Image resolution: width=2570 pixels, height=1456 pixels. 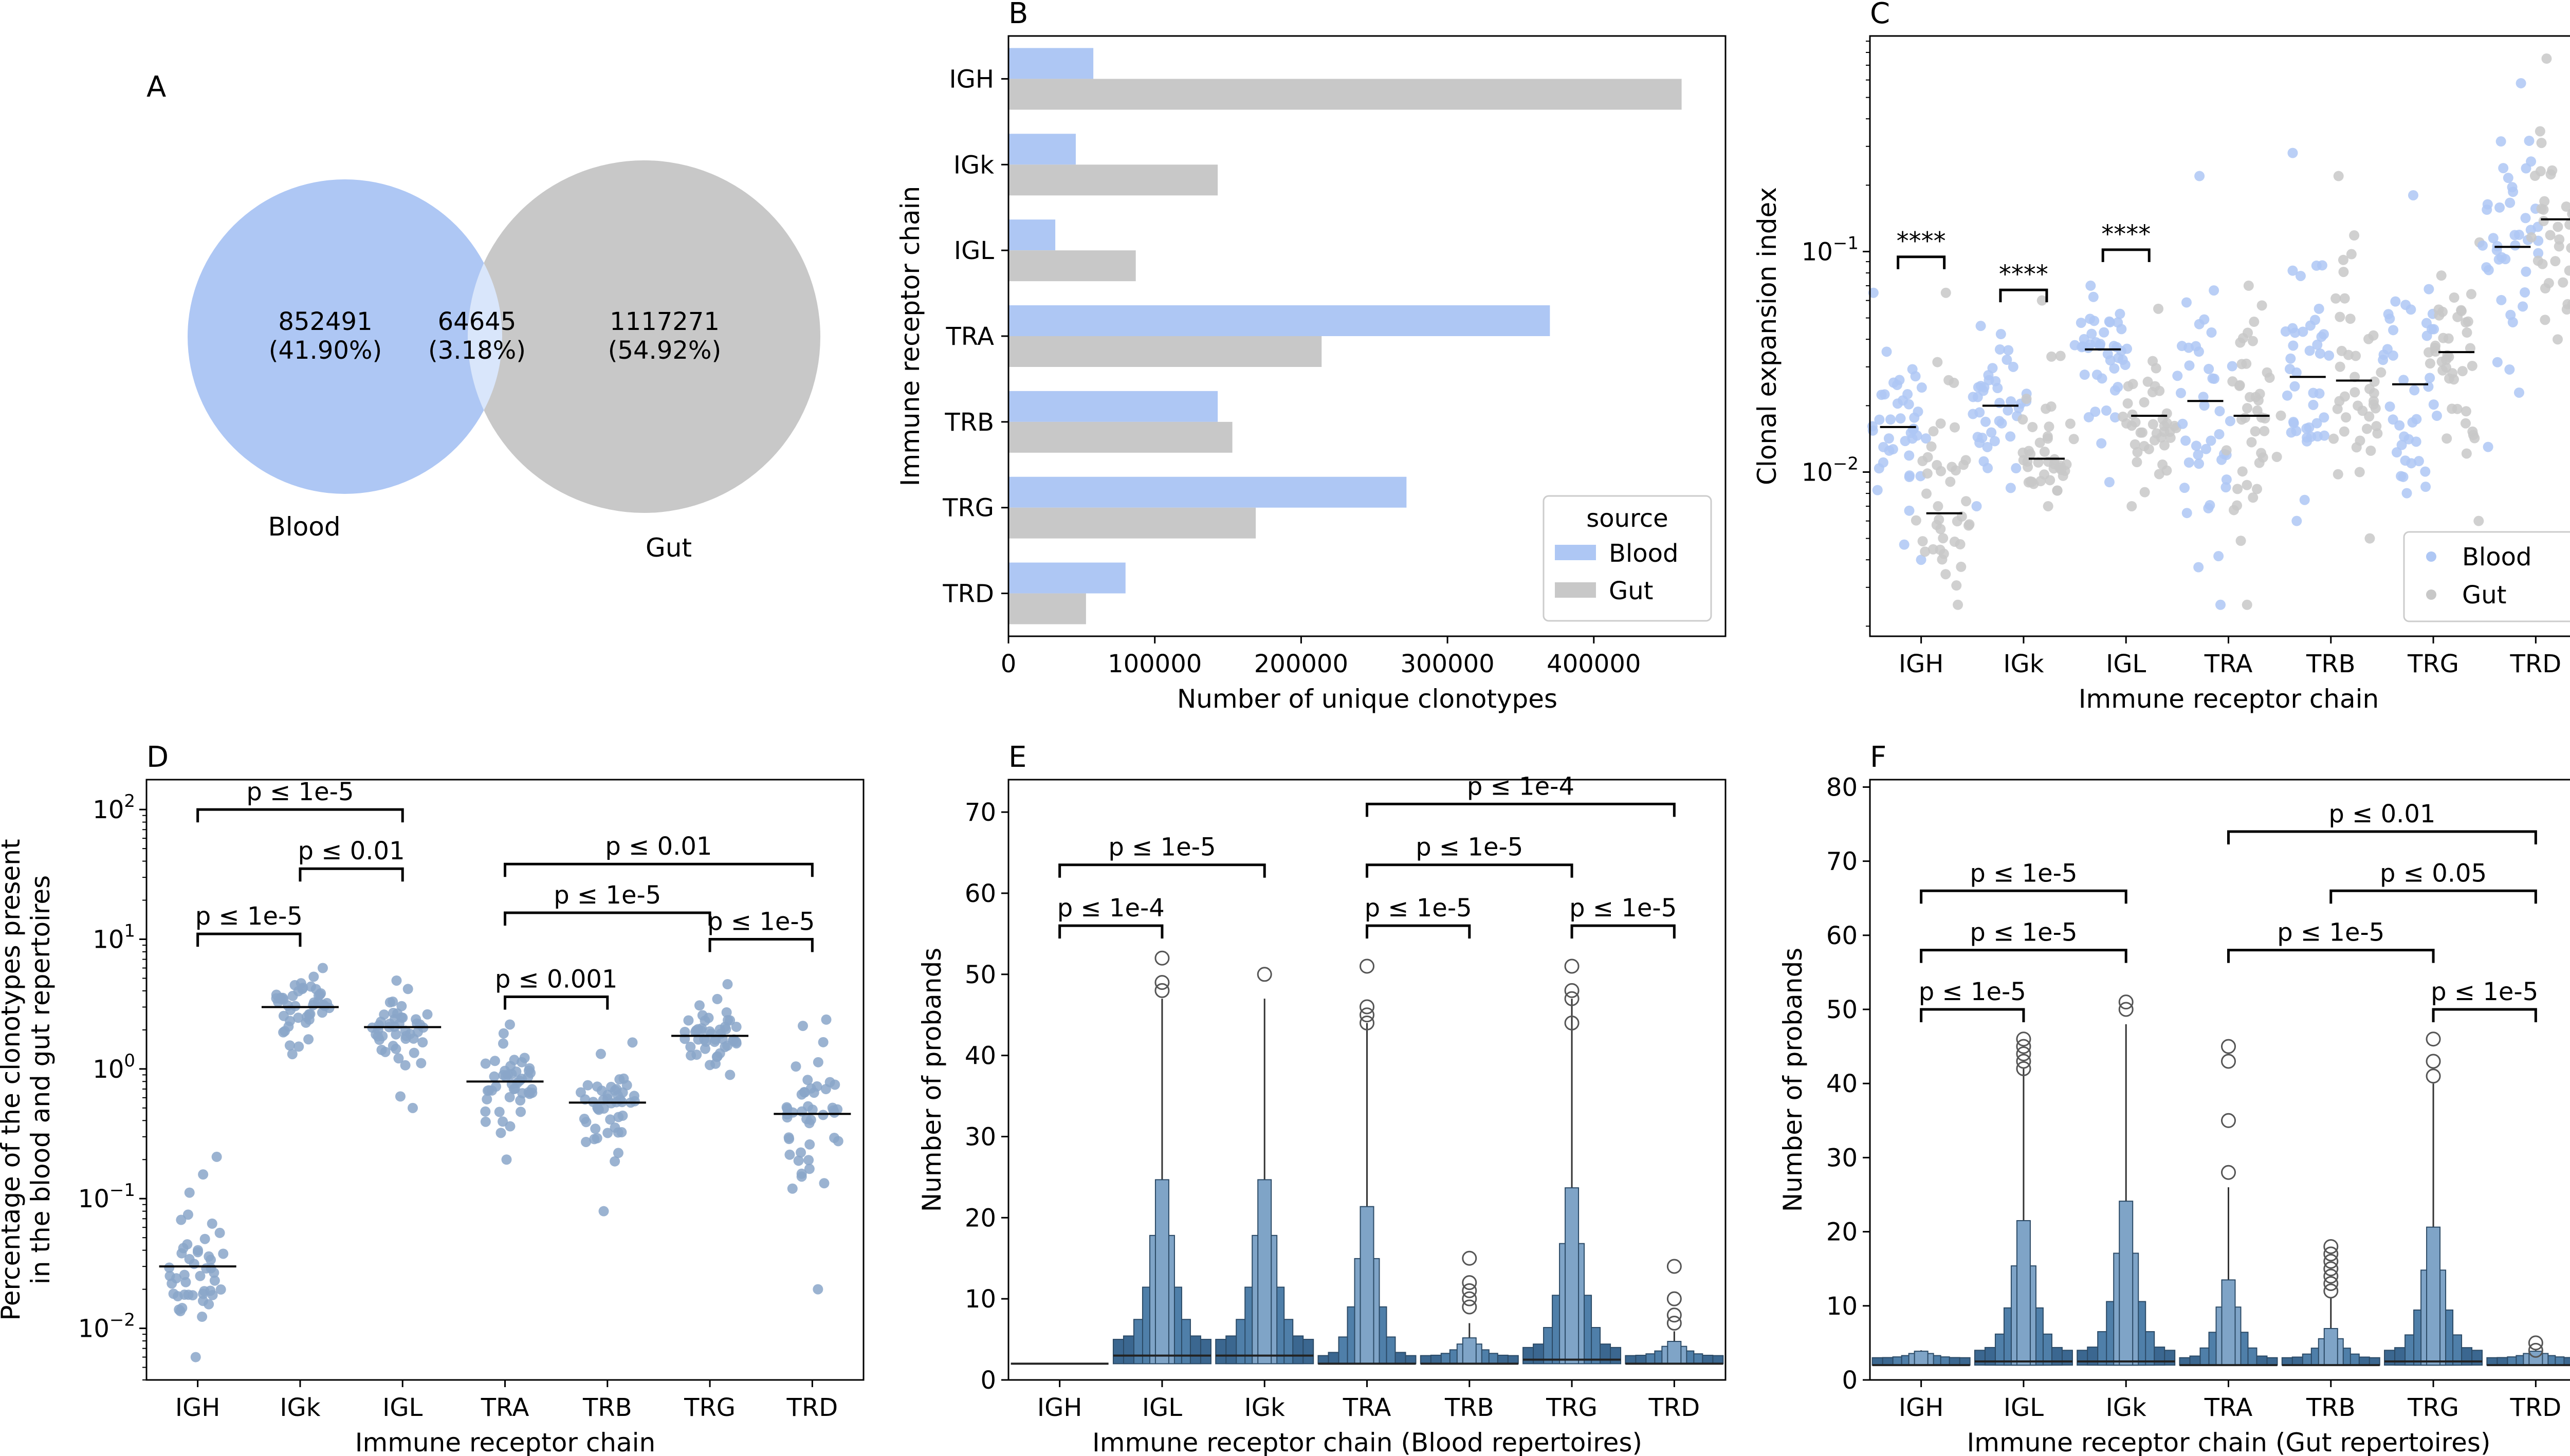 What do you see at coordinates (1207, 492) in the screenshot?
I see `bar-blood-trg` at bounding box center [1207, 492].